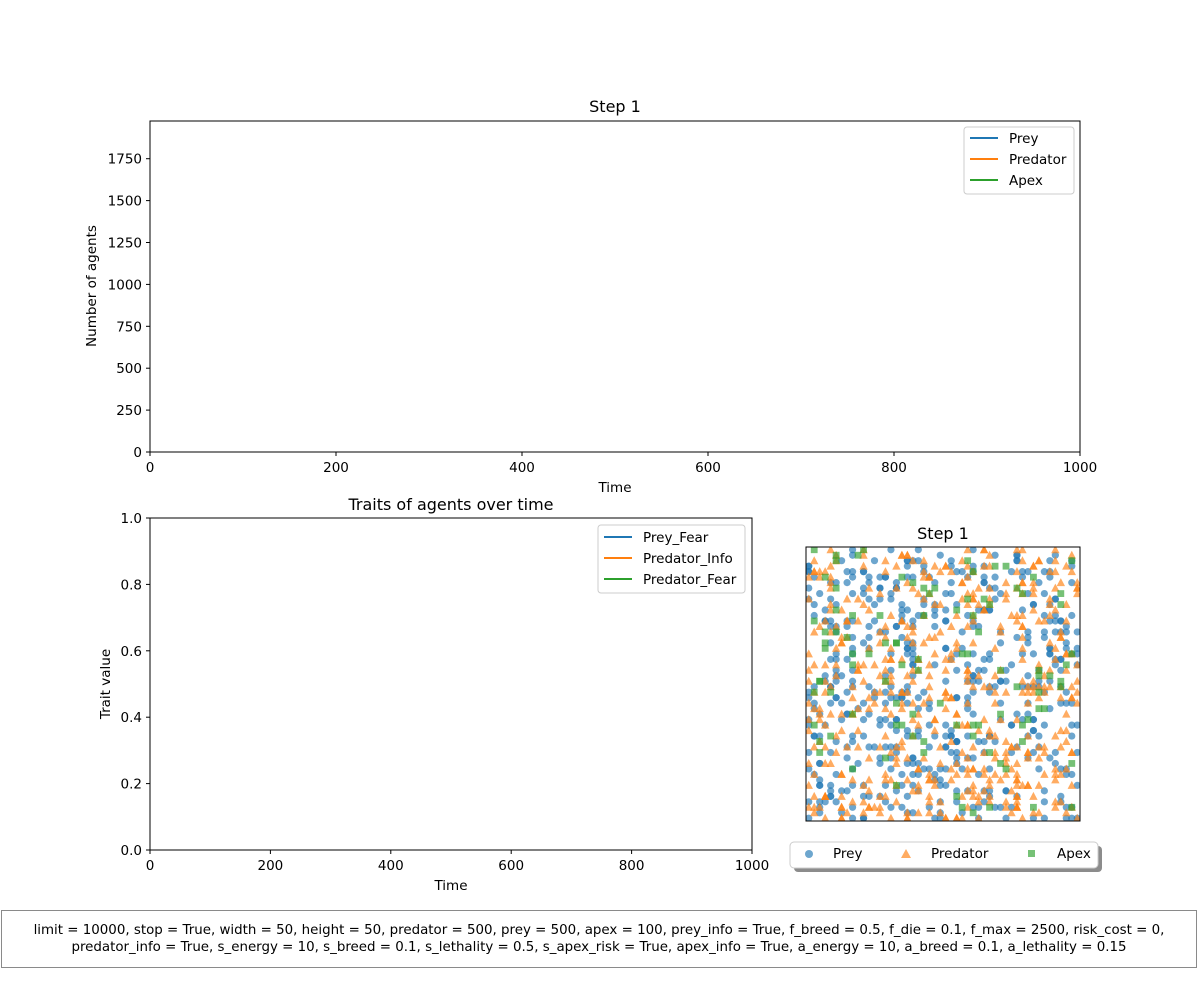  Describe the element at coordinates (943, 684) in the screenshot. I see `grid-points` at that location.